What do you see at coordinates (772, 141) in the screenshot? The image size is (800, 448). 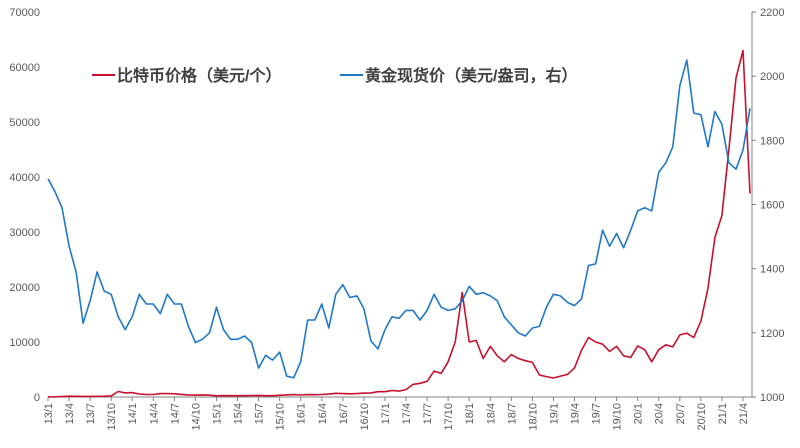 I see `right-y-tick-label: 1800` at bounding box center [772, 141].